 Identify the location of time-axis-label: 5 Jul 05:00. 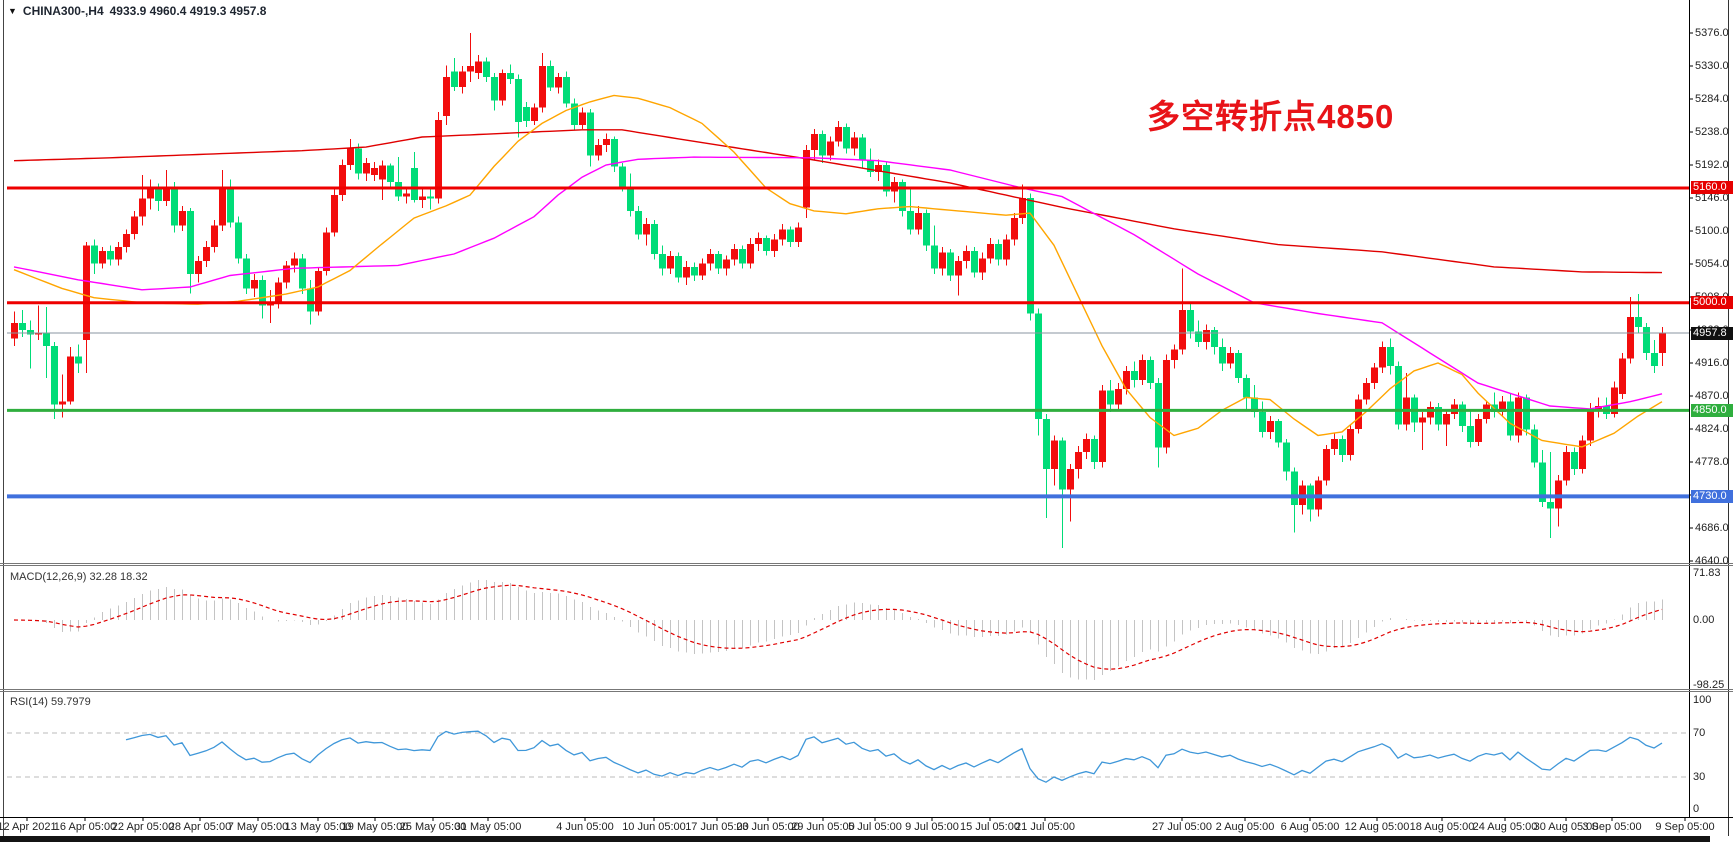
(875, 827).